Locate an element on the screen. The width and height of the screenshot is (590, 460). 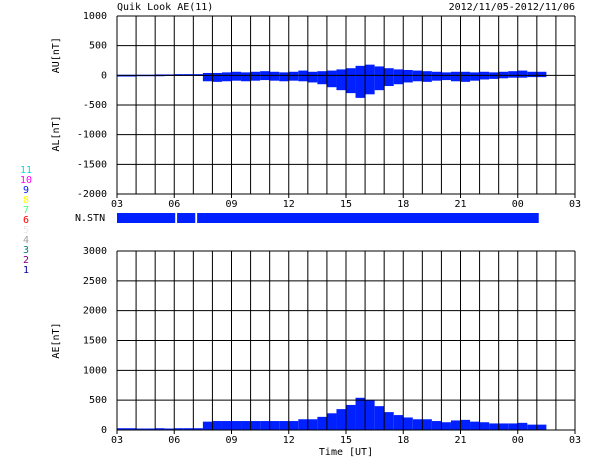
x-tick-label: 12 is located at coordinates (289, 440).